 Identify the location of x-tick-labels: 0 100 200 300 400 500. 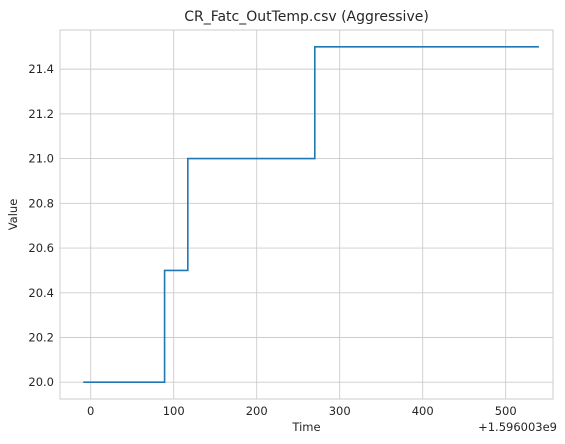
(302, 411).